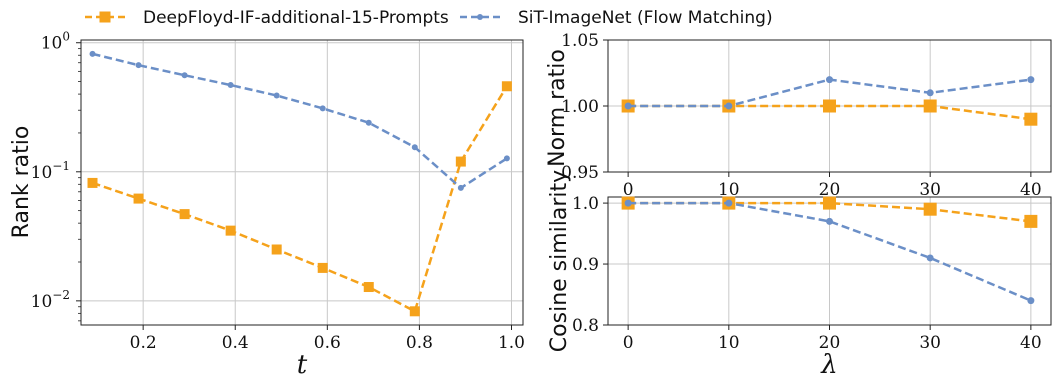 This screenshot has width=1053, height=383. What do you see at coordinates (559, 261) in the screenshot?
I see `y-axis-label: Cosine similarity` at bounding box center [559, 261].